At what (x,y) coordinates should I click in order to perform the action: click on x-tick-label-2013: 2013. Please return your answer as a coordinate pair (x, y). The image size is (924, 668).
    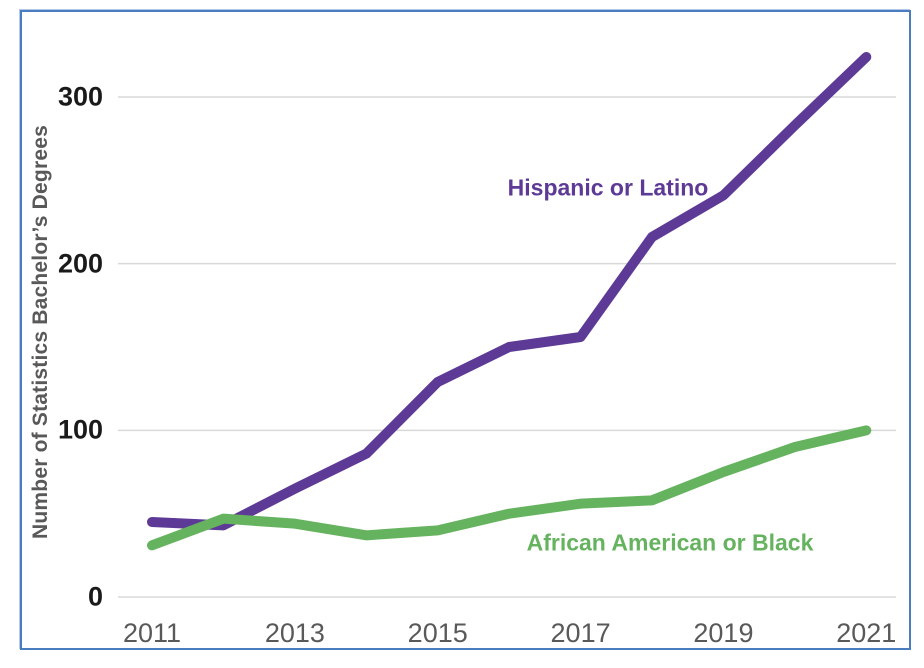
    Looking at the image, I should click on (294, 633).